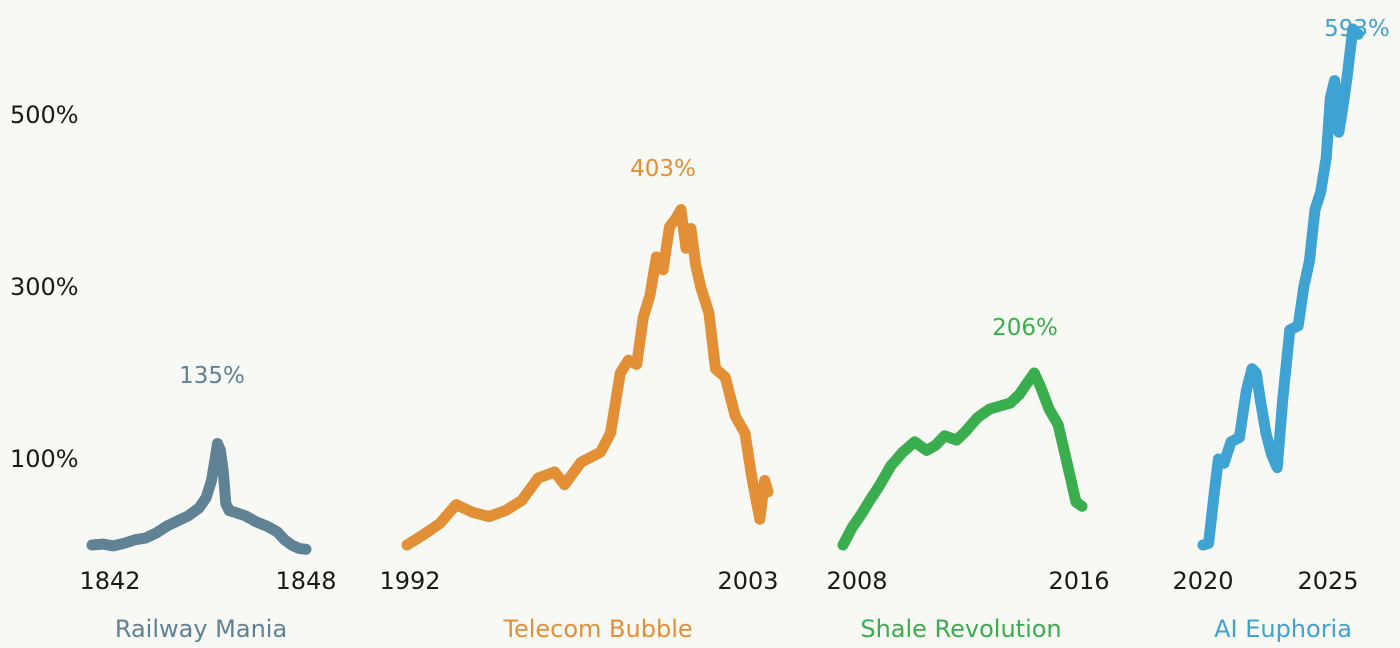  Describe the element at coordinates (597, 629) in the screenshot. I see `series-name-label: Telecom Bubble` at that location.